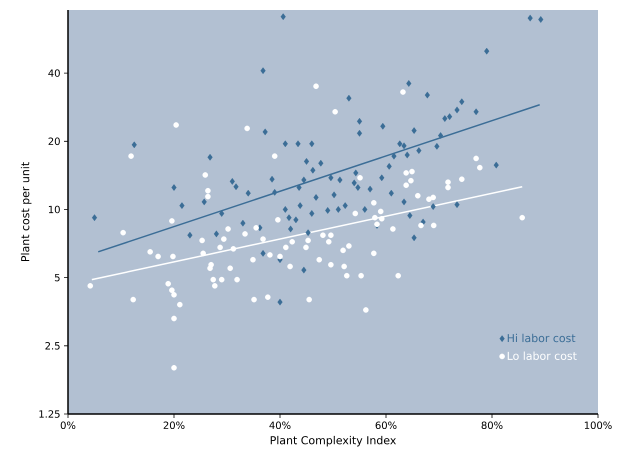  Describe the element at coordinates (54, 73) in the screenshot. I see `y-tick-label: 40` at that location.